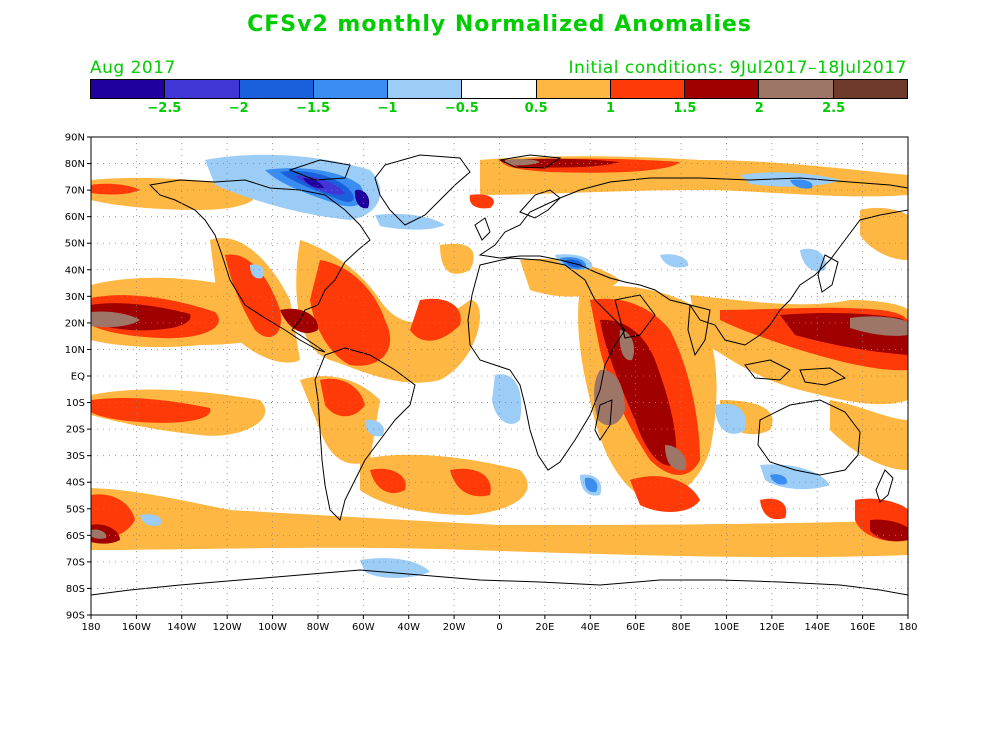 This screenshot has height=750, width=999. What do you see at coordinates (238, 108) in the screenshot?
I see `colorbar-tick-label: −2` at bounding box center [238, 108].